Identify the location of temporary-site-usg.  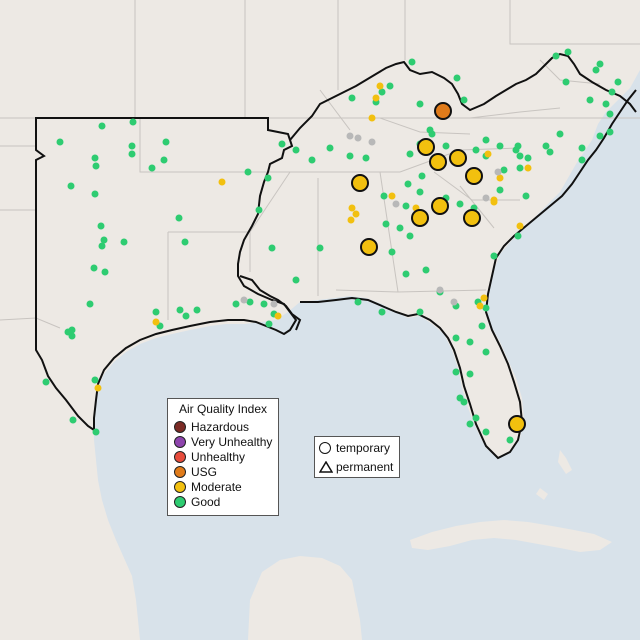
(443, 111).